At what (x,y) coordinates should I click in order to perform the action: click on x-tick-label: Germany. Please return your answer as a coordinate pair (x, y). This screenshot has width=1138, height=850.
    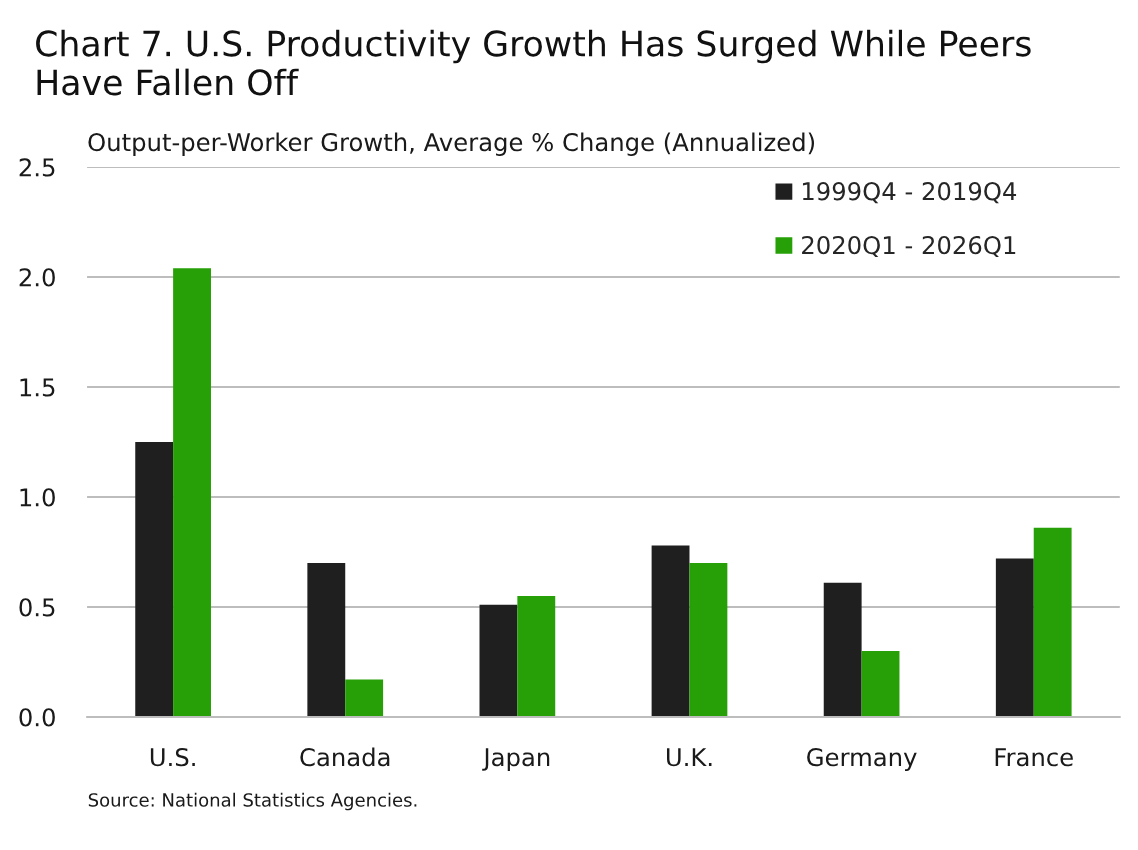
    Looking at the image, I should click on (862, 759).